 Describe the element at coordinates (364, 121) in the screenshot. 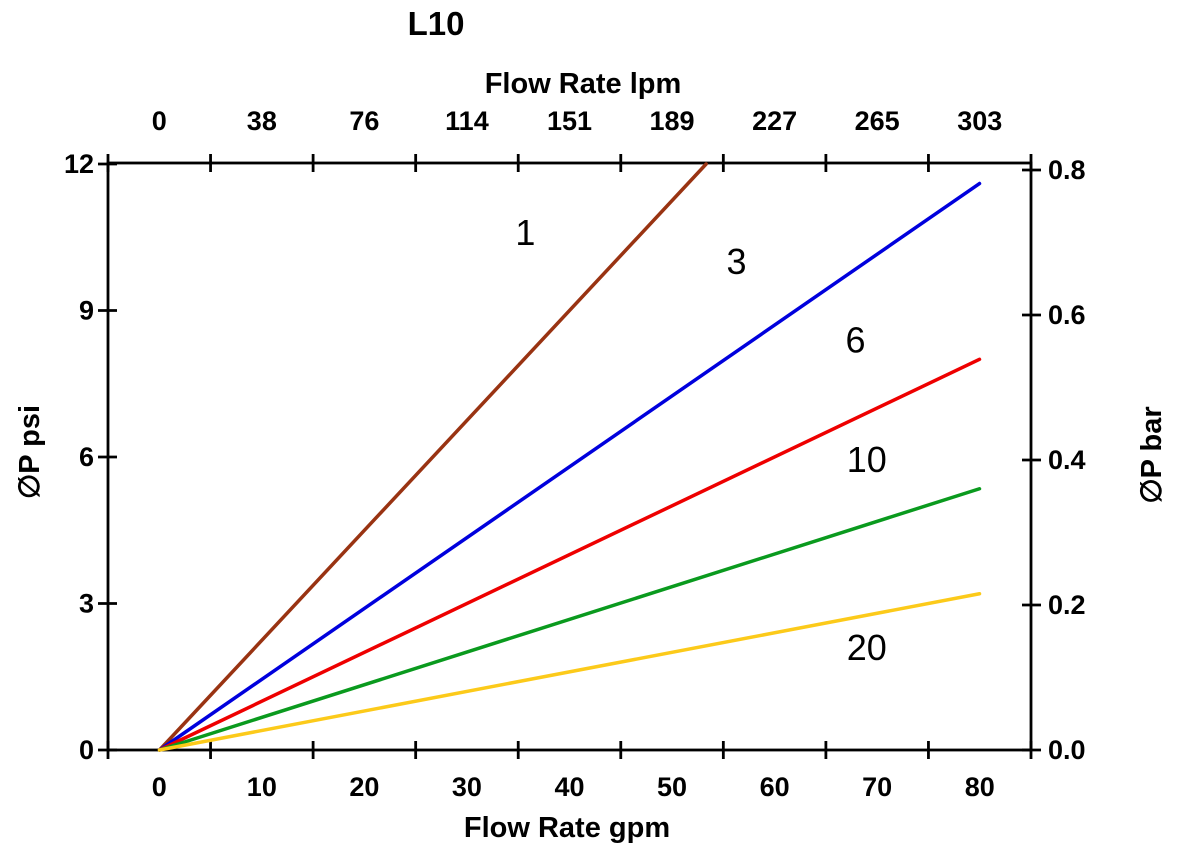

I see `top-tick-label: 76` at that location.